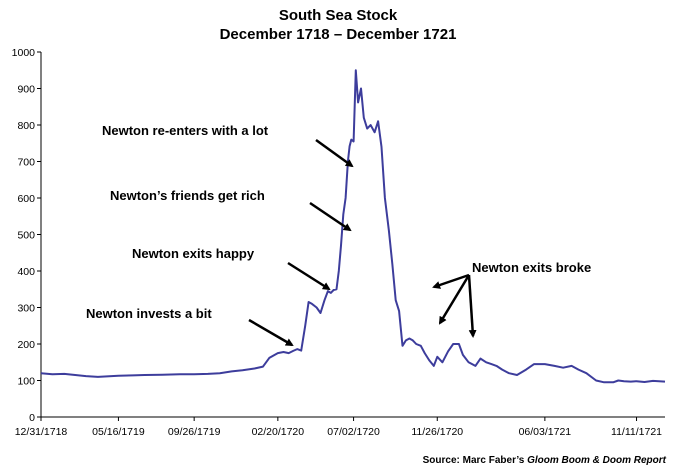 The image size is (676, 474). What do you see at coordinates (26, 382) in the screenshot?
I see `y-tick-label: 100` at bounding box center [26, 382].